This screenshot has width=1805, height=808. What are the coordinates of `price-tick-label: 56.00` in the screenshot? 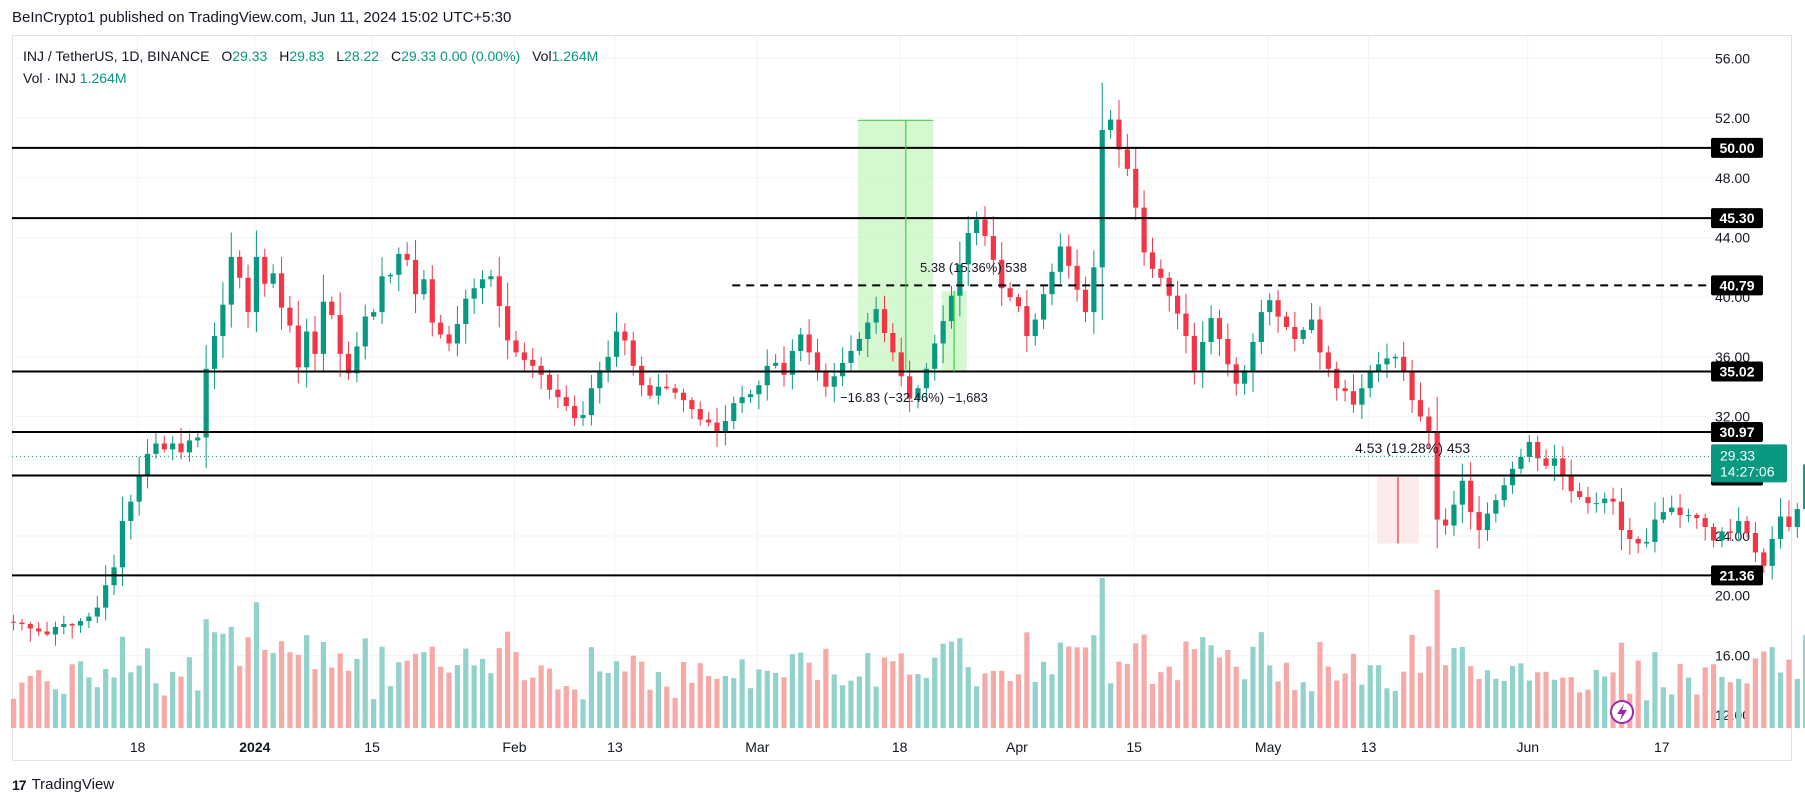 It's located at (1732, 58).